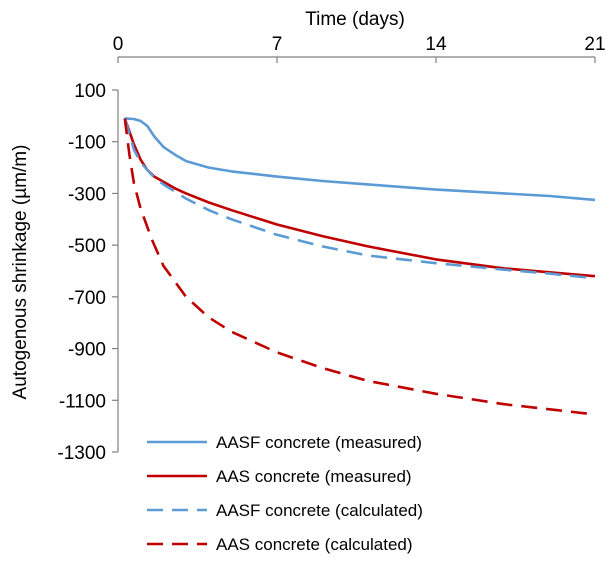  I want to click on x-tick-label: 14, so click(436, 44).